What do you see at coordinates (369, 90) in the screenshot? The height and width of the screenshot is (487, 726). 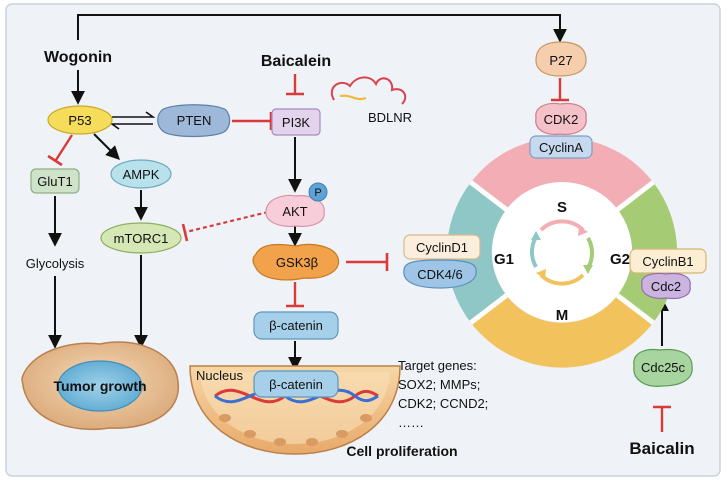 I see `bdlnr-rna-strand` at bounding box center [369, 90].